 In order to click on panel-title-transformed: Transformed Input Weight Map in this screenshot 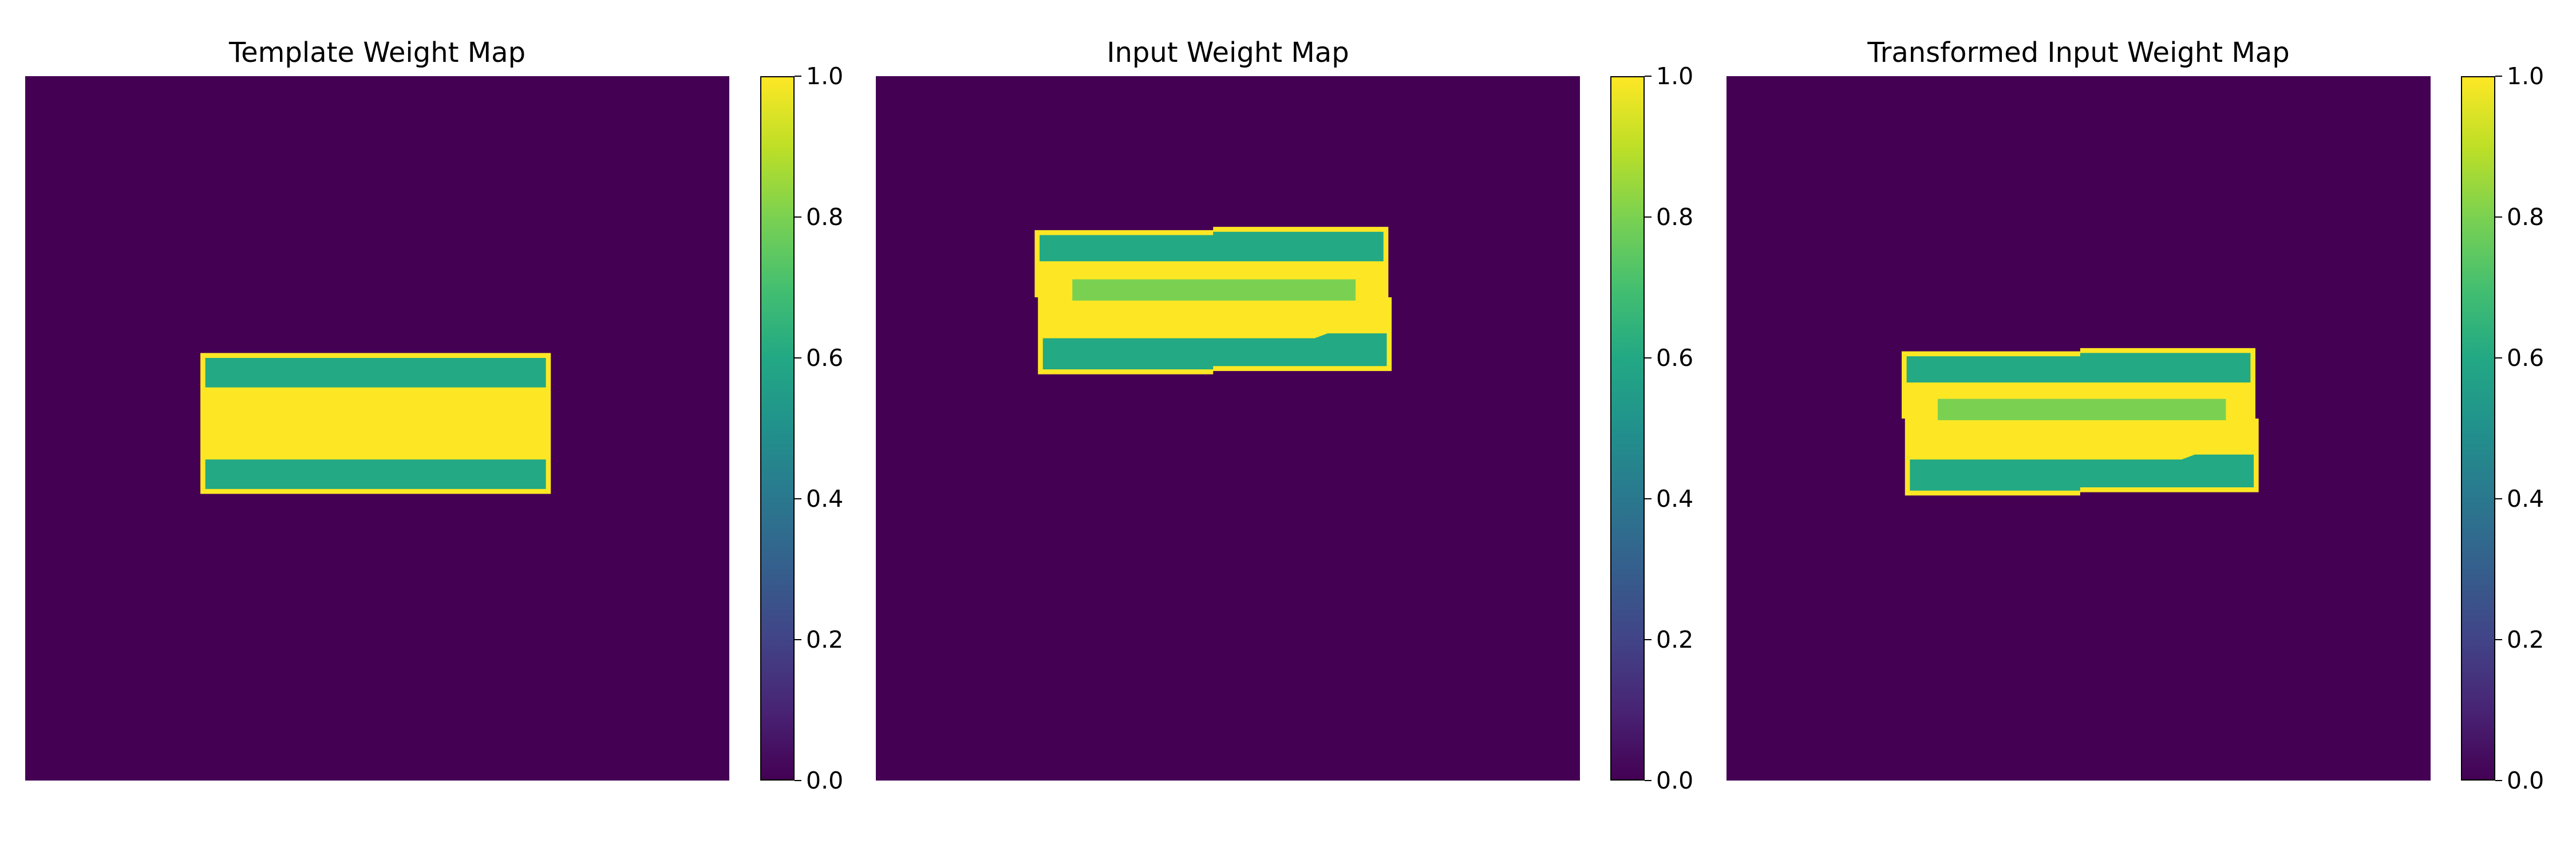, I will do `click(2078, 53)`.